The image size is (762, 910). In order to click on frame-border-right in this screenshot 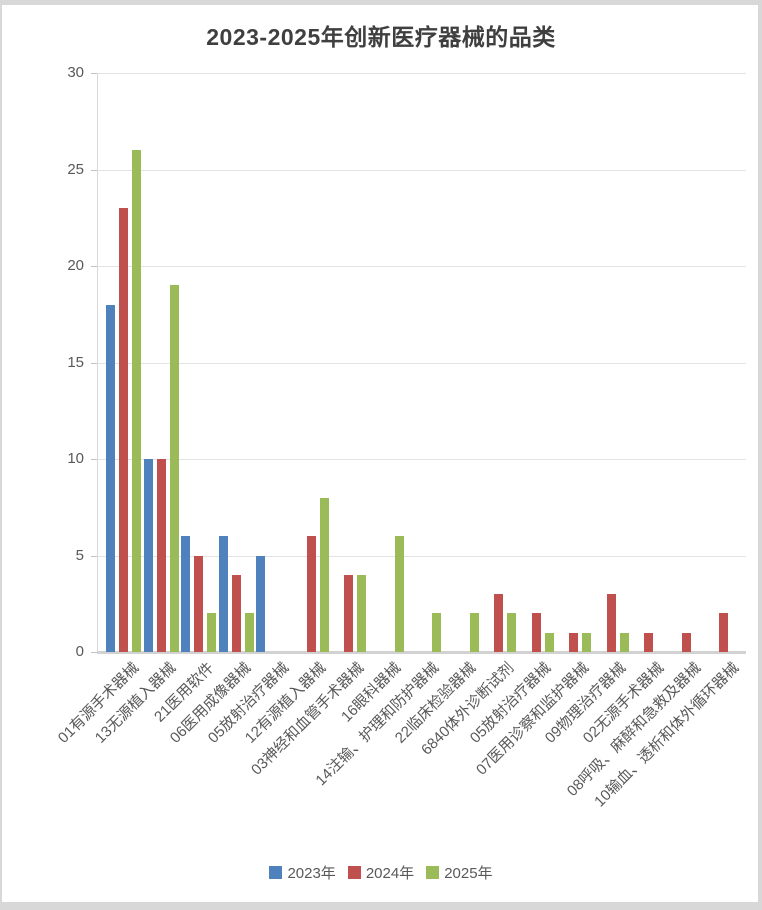, I will do `click(760, 455)`.